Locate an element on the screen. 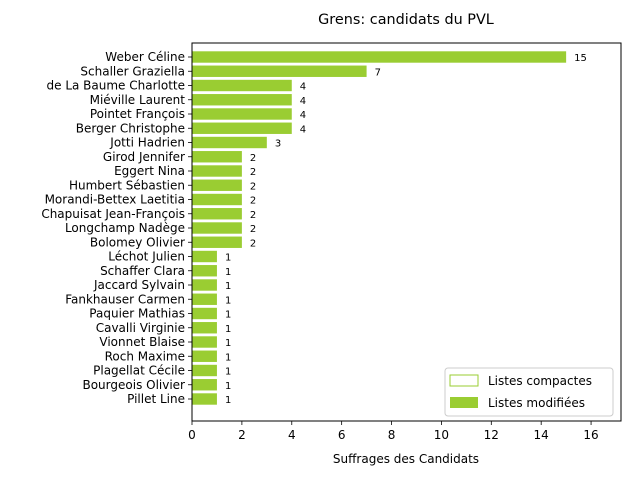  category-label: Jotti Hadrien is located at coordinates (147, 143).